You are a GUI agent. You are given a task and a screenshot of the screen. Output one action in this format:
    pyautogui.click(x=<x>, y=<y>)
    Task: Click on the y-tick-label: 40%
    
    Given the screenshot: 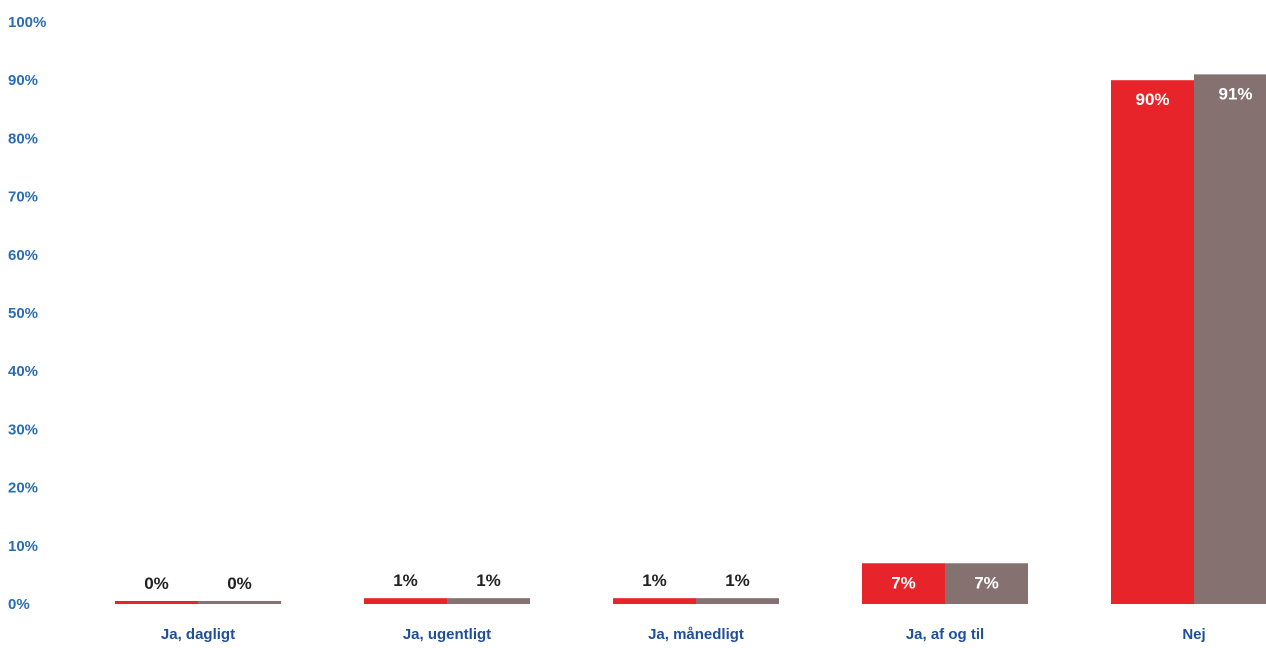 What is the action you would take?
    pyautogui.click(x=23, y=371)
    